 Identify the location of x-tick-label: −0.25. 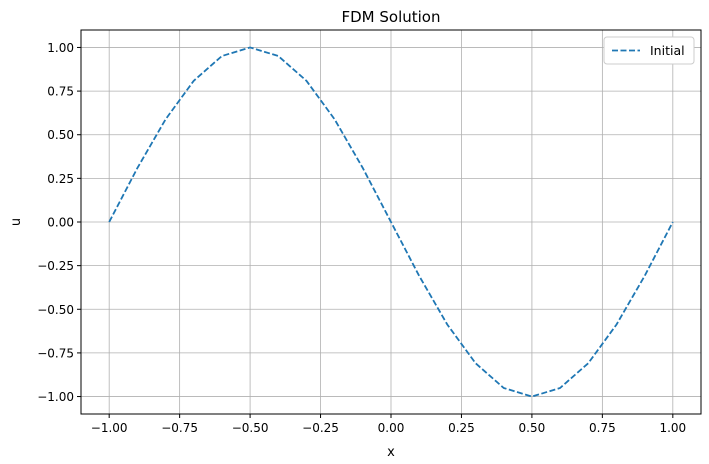
(320, 428).